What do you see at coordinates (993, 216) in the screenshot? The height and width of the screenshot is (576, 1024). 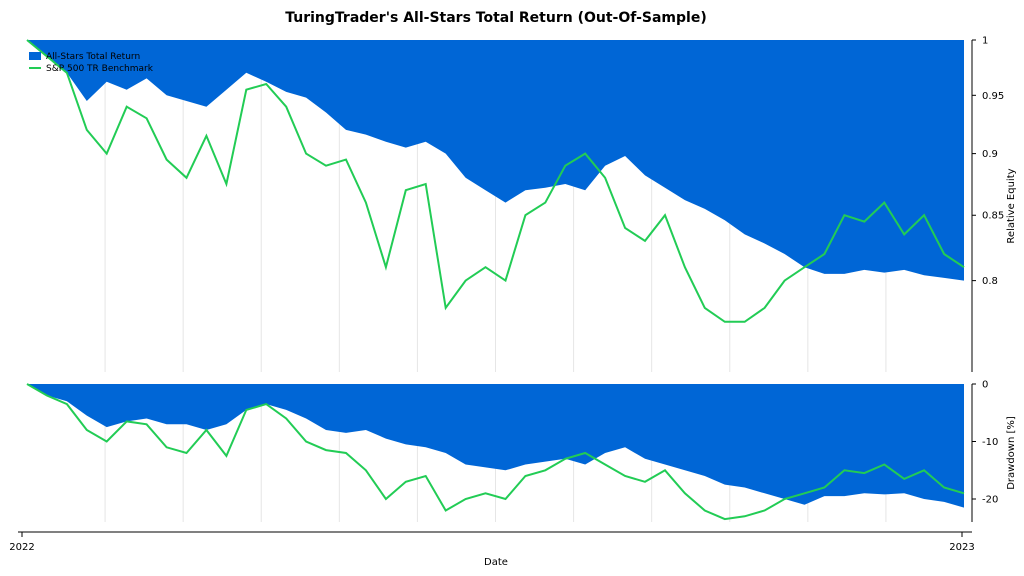 I see `y-tick-label: 0.85` at bounding box center [993, 216].